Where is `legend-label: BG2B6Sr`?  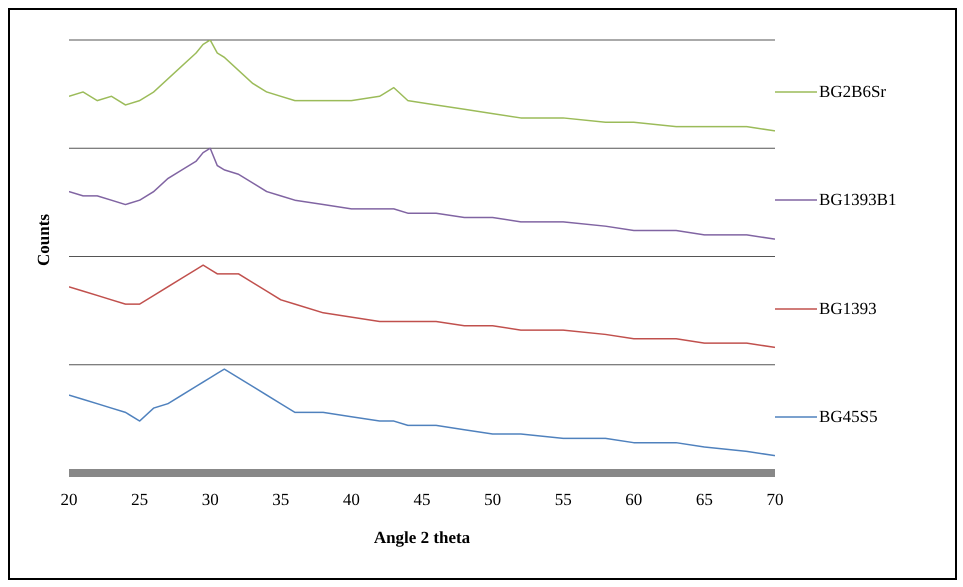 legend-label: BG2B6Sr is located at coordinates (852, 92).